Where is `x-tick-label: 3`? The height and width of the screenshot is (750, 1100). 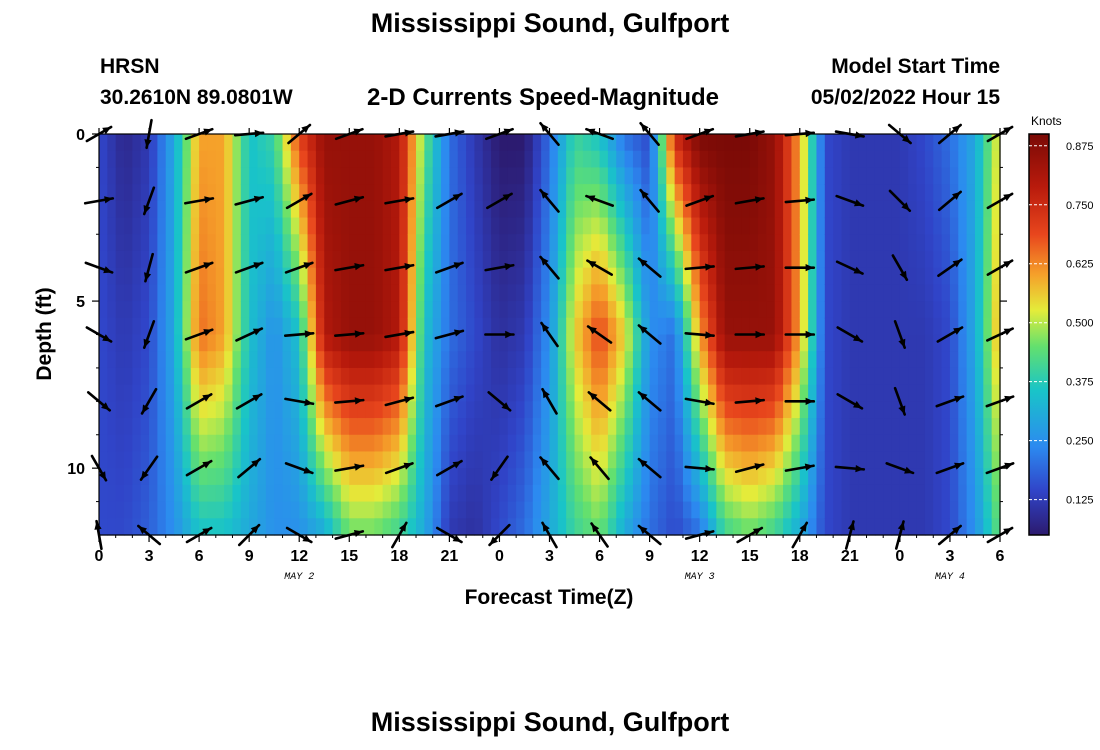
x-tick-label: 3 is located at coordinates (949, 556).